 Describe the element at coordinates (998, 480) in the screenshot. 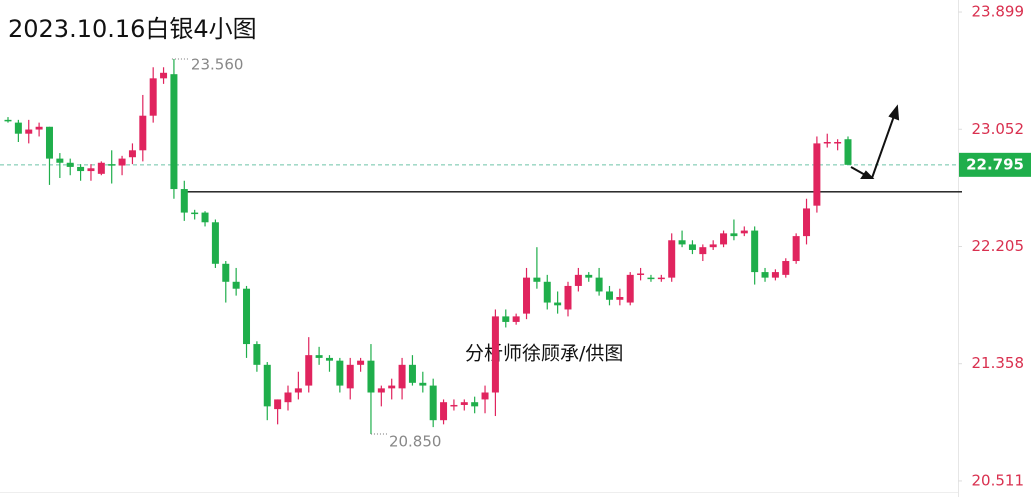

I see `y-tick-label: 20.511` at that location.